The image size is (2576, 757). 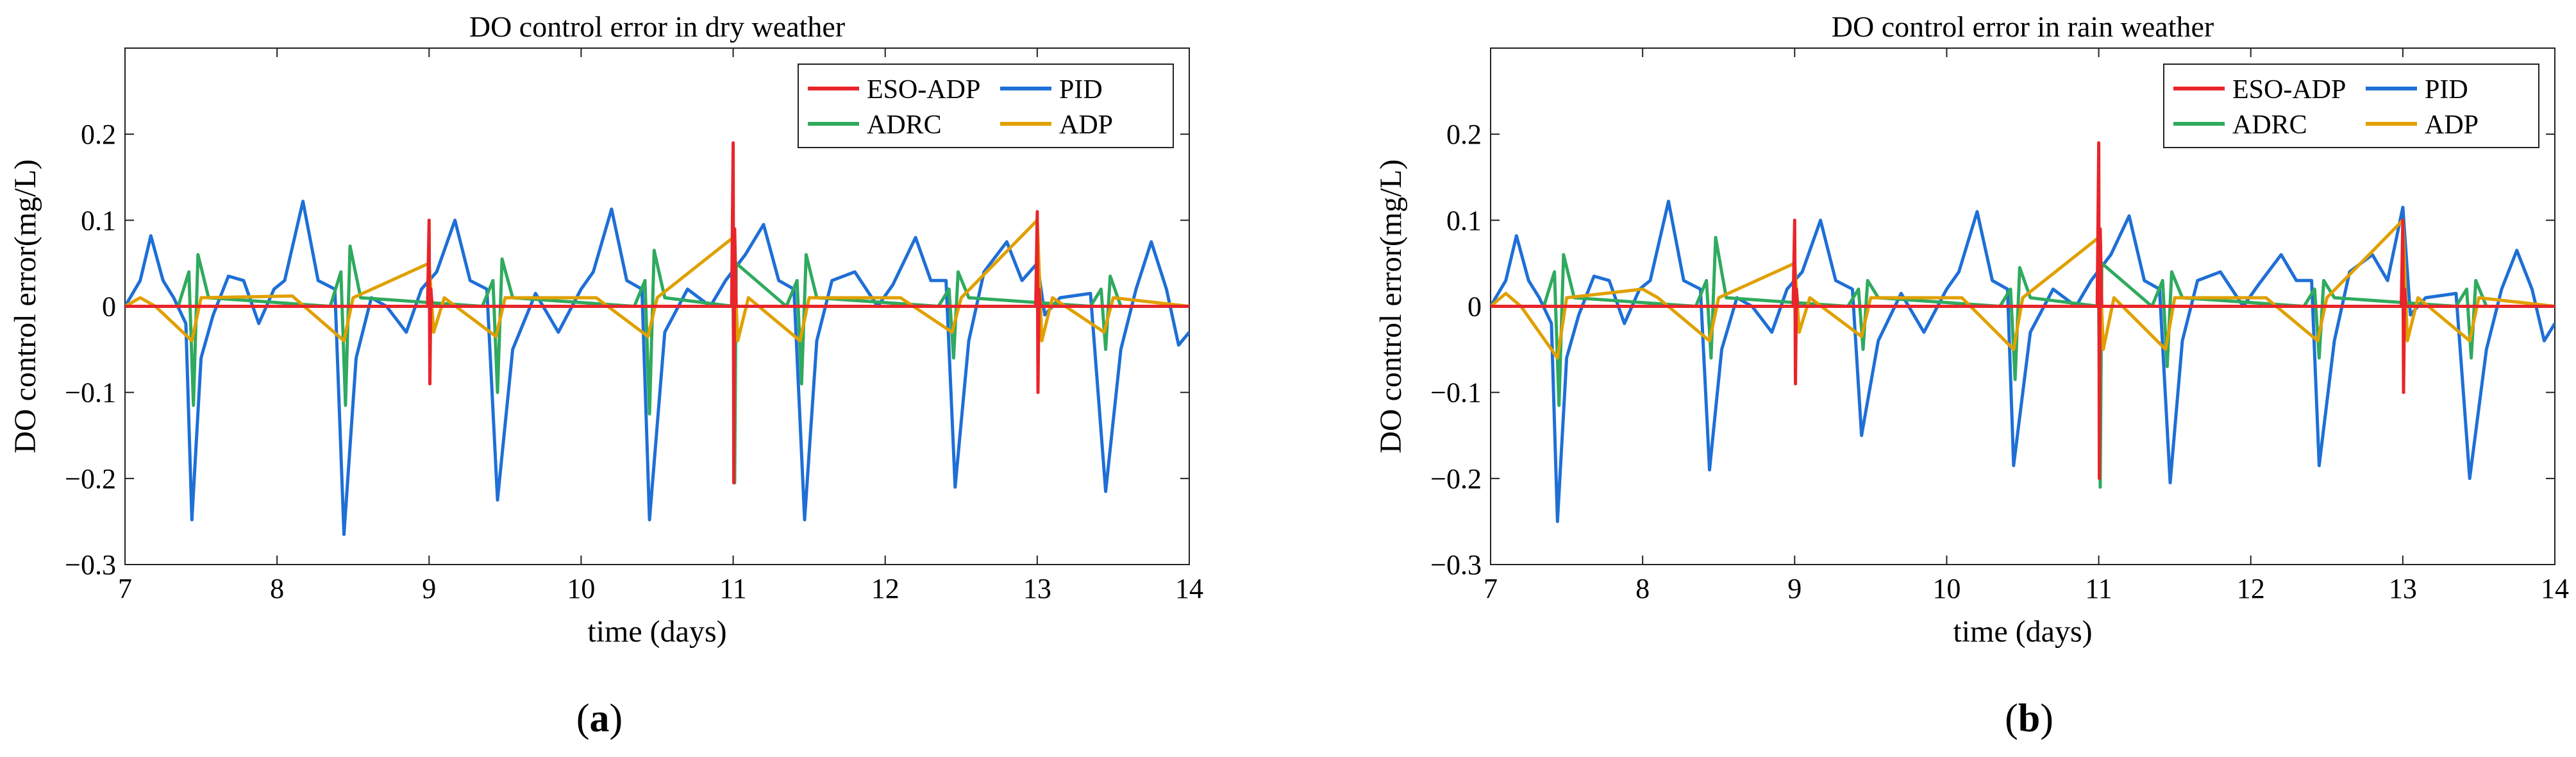 I want to click on chart-title: DO control error in rain weather, so click(x=2023, y=26).